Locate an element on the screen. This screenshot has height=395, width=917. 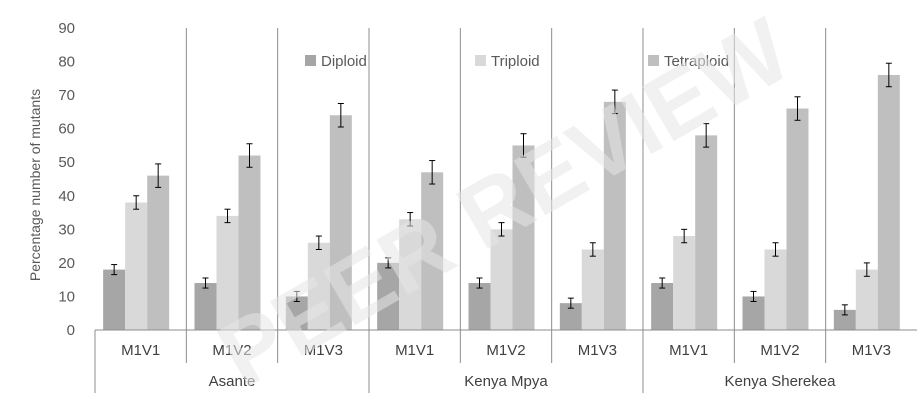
y-tick-label: 0 is located at coordinates (71, 330).